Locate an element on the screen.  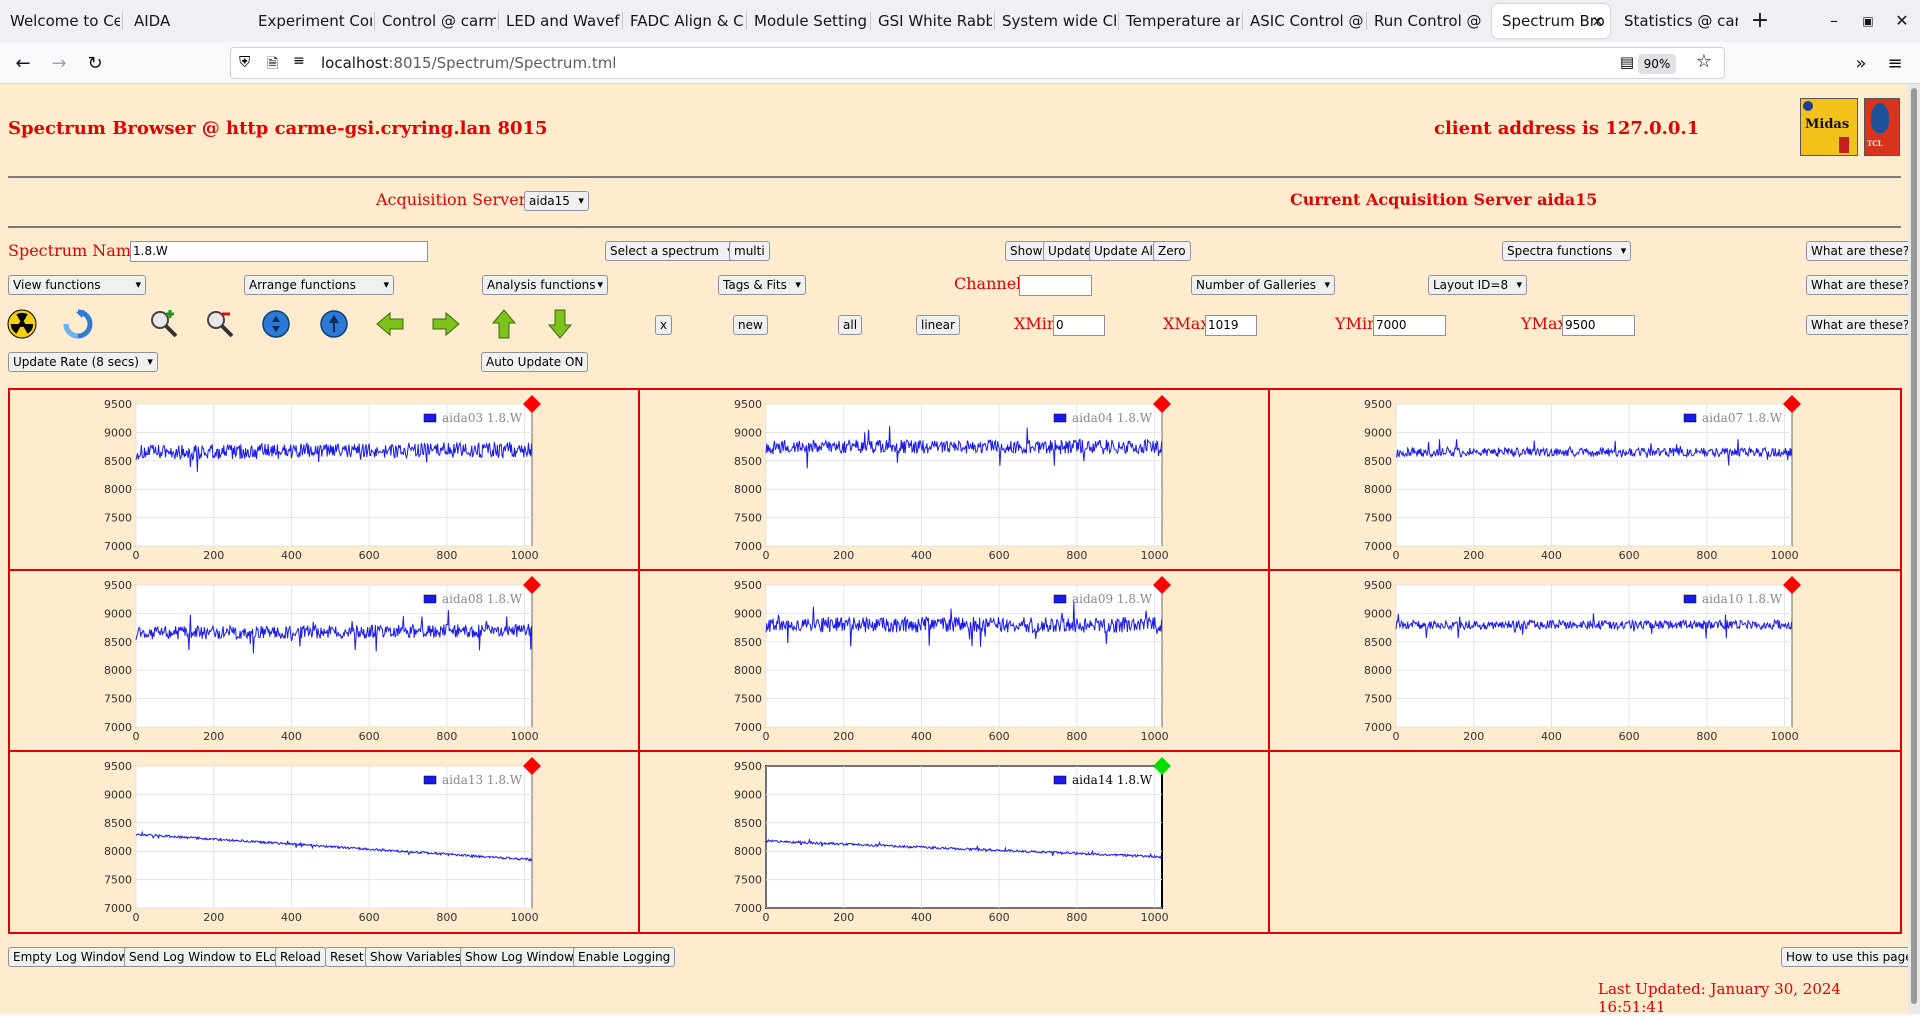
tab-fadc-align: FADC Align & C is located at coordinates (687, 21).